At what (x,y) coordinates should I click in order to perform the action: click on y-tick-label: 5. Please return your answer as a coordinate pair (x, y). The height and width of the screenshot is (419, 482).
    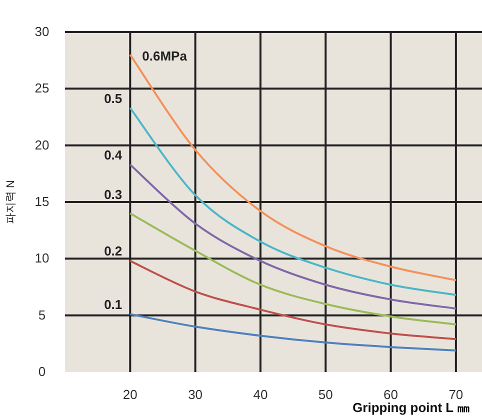
    Looking at the image, I should click on (42, 314).